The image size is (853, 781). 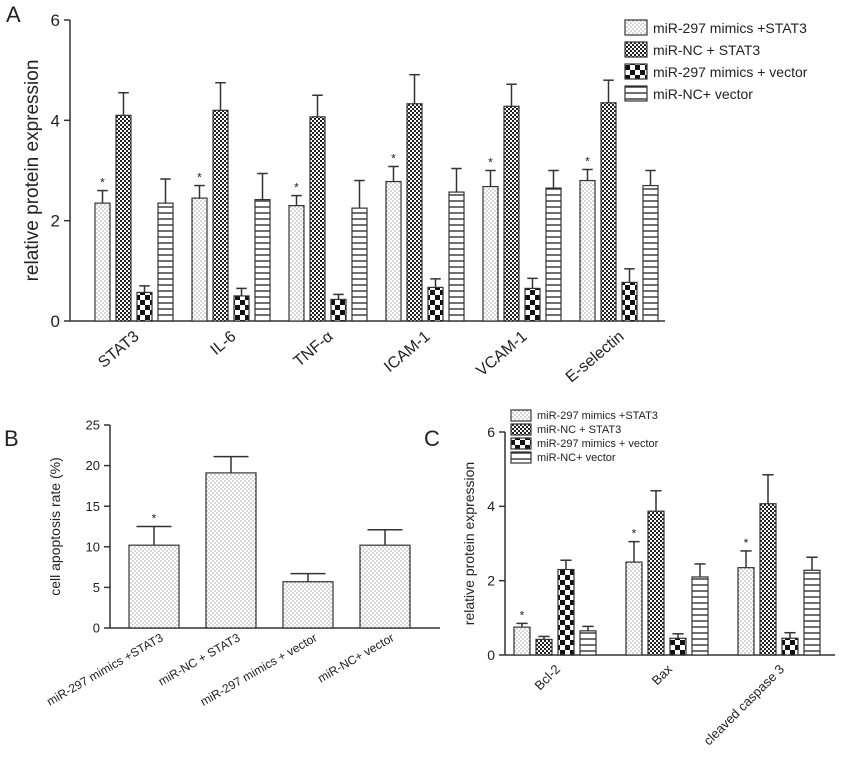 I want to click on y-tick-label: 5, so click(x=96, y=587).